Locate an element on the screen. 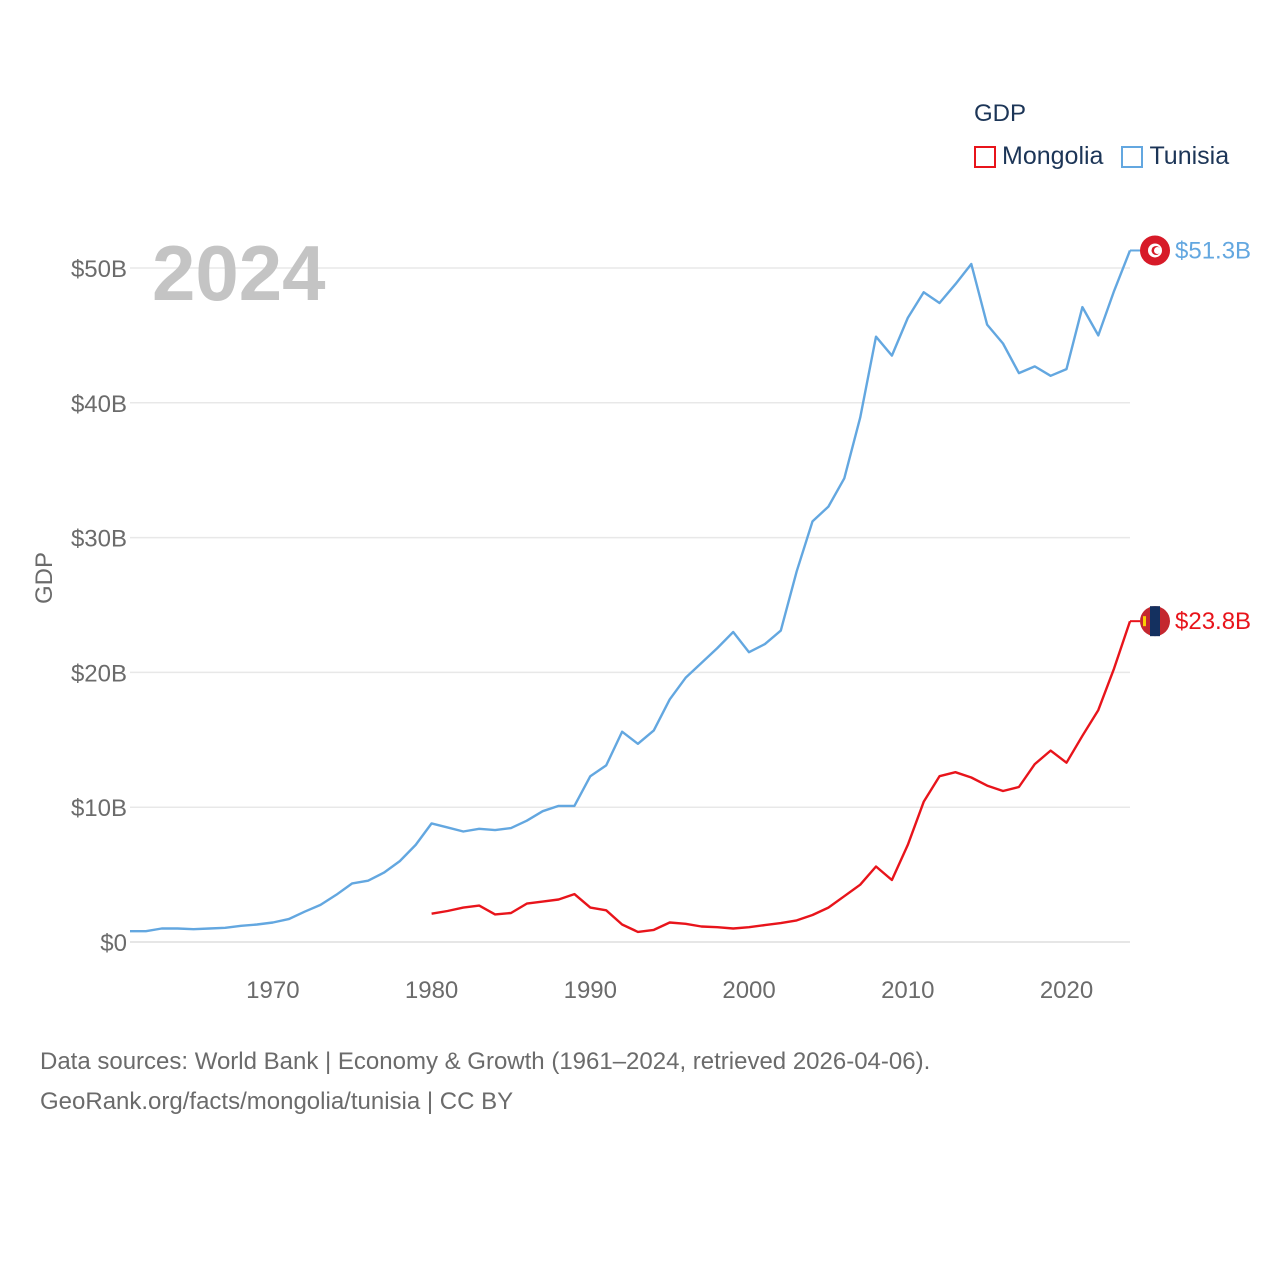 This screenshot has width=1280, height=1280. legend-item-mongolia: Mongolia is located at coordinates (1038, 156).